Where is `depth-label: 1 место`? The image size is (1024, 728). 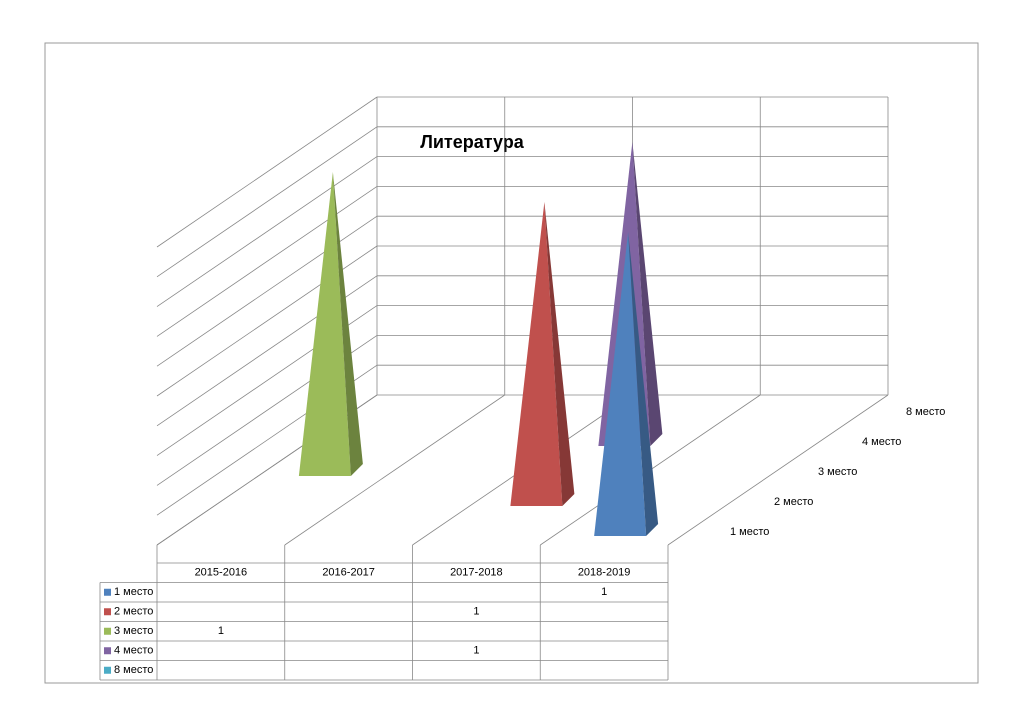
depth-label: 1 место is located at coordinates (749, 532).